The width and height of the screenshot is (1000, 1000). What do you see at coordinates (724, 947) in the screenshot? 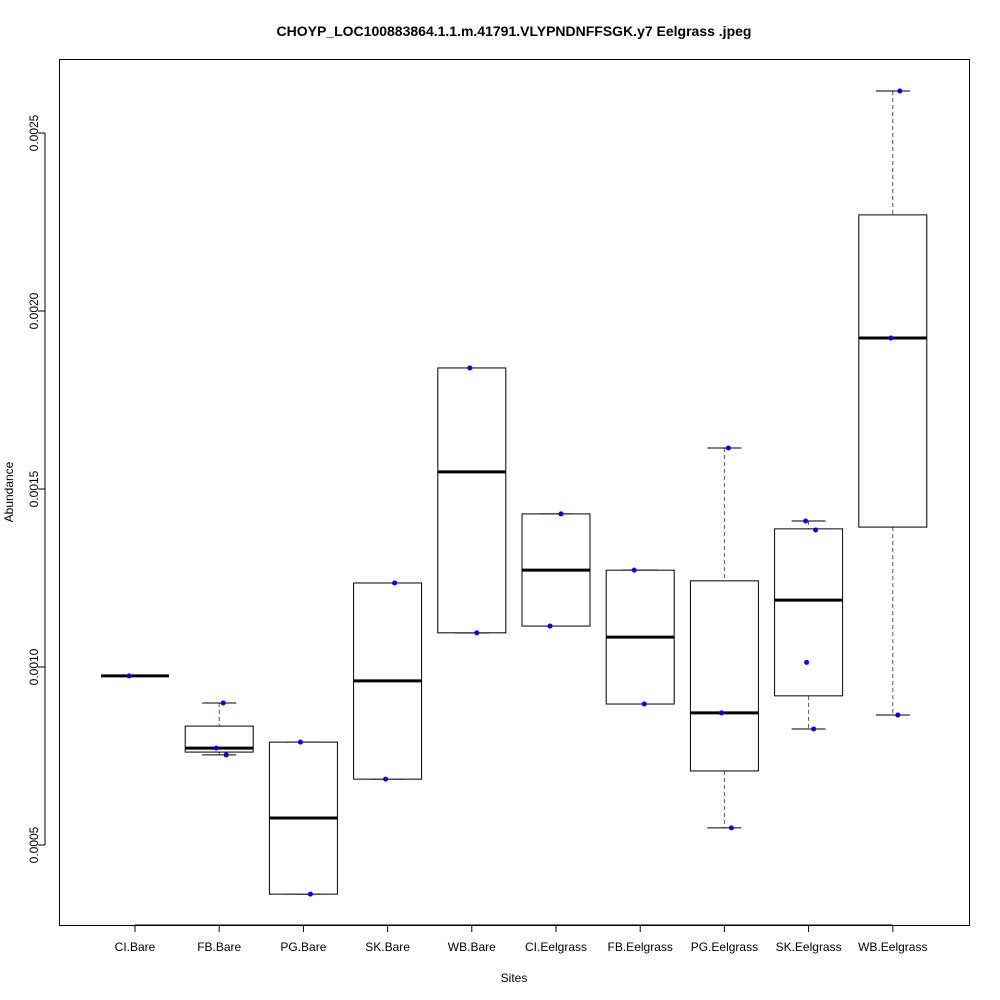
I see `x-tick-label: PG.Eelgrass` at bounding box center [724, 947].